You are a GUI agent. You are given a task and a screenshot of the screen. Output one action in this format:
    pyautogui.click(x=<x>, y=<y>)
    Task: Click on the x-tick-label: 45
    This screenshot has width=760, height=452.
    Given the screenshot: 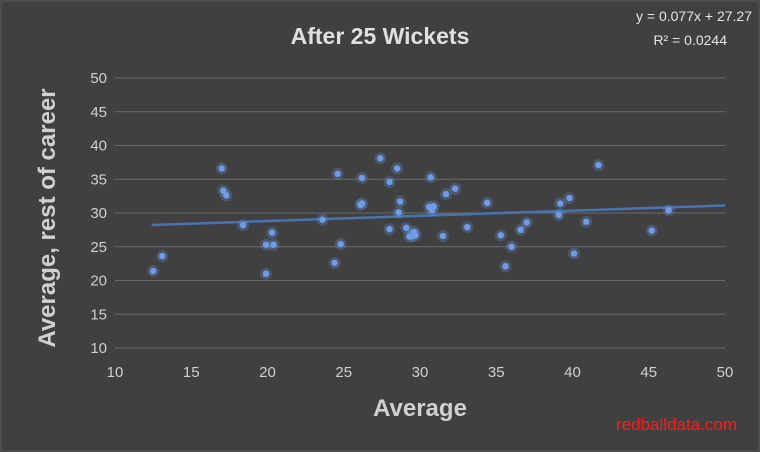 What is the action you would take?
    pyautogui.click(x=648, y=372)
    